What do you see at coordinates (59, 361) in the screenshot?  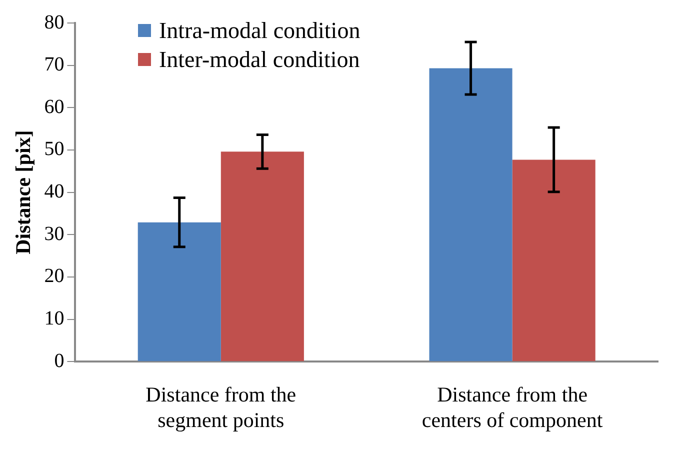 I see `y-tick-label: 0` at bounding box center [59, 361].